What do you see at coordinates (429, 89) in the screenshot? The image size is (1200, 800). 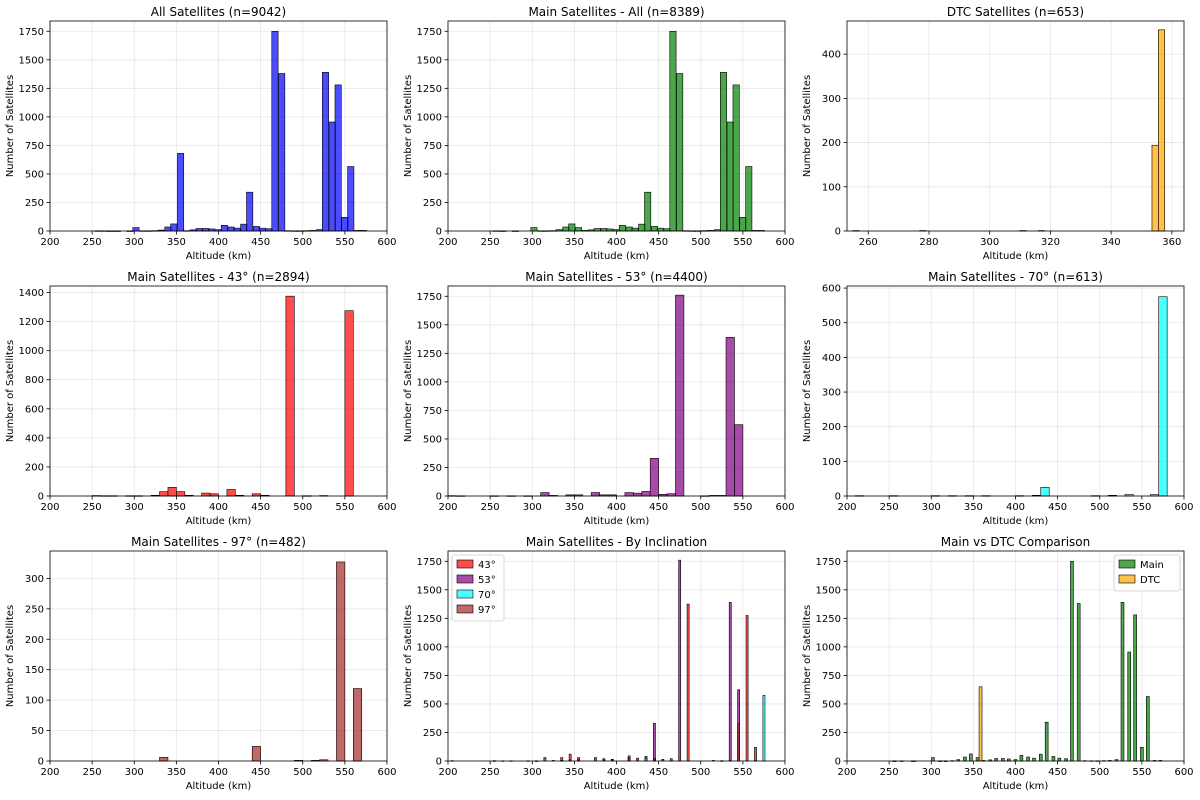 I see `y-tick-label: 1250` at bounding box center [429, 89].